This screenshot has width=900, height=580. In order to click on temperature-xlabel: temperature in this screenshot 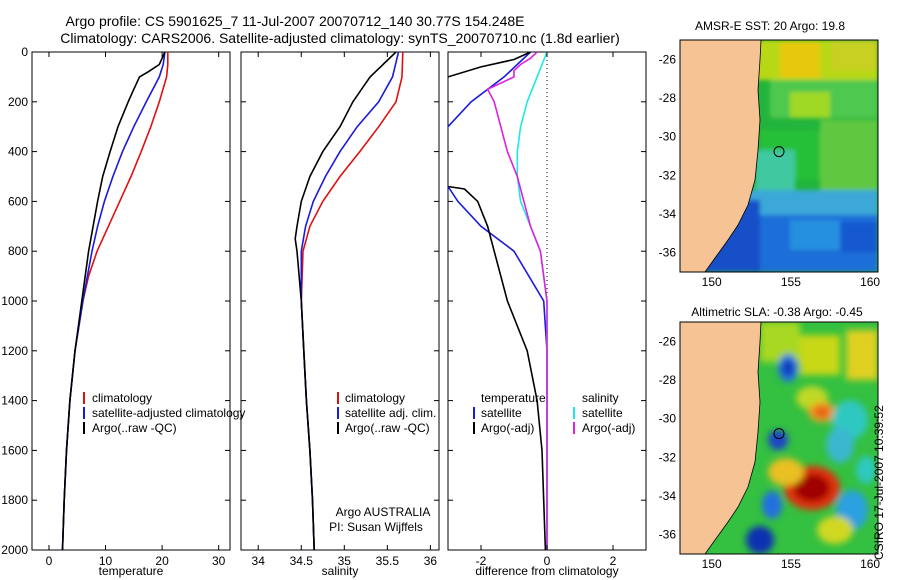, I will do `click(131, 571)`.